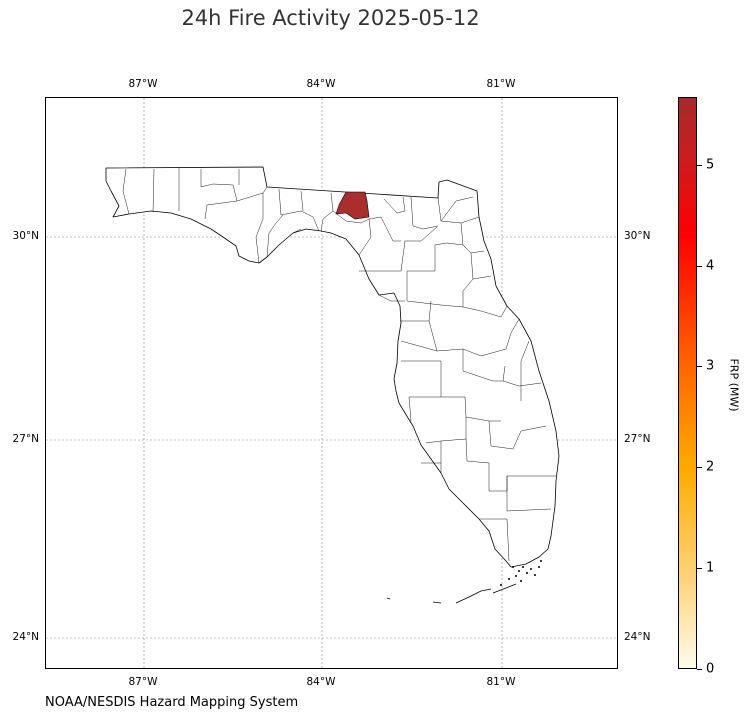 This screenshot has height=721, width=751. I want to click on data-source-credit: NOAA/NESDIS Hazard Mapping System, so click(172, 702).